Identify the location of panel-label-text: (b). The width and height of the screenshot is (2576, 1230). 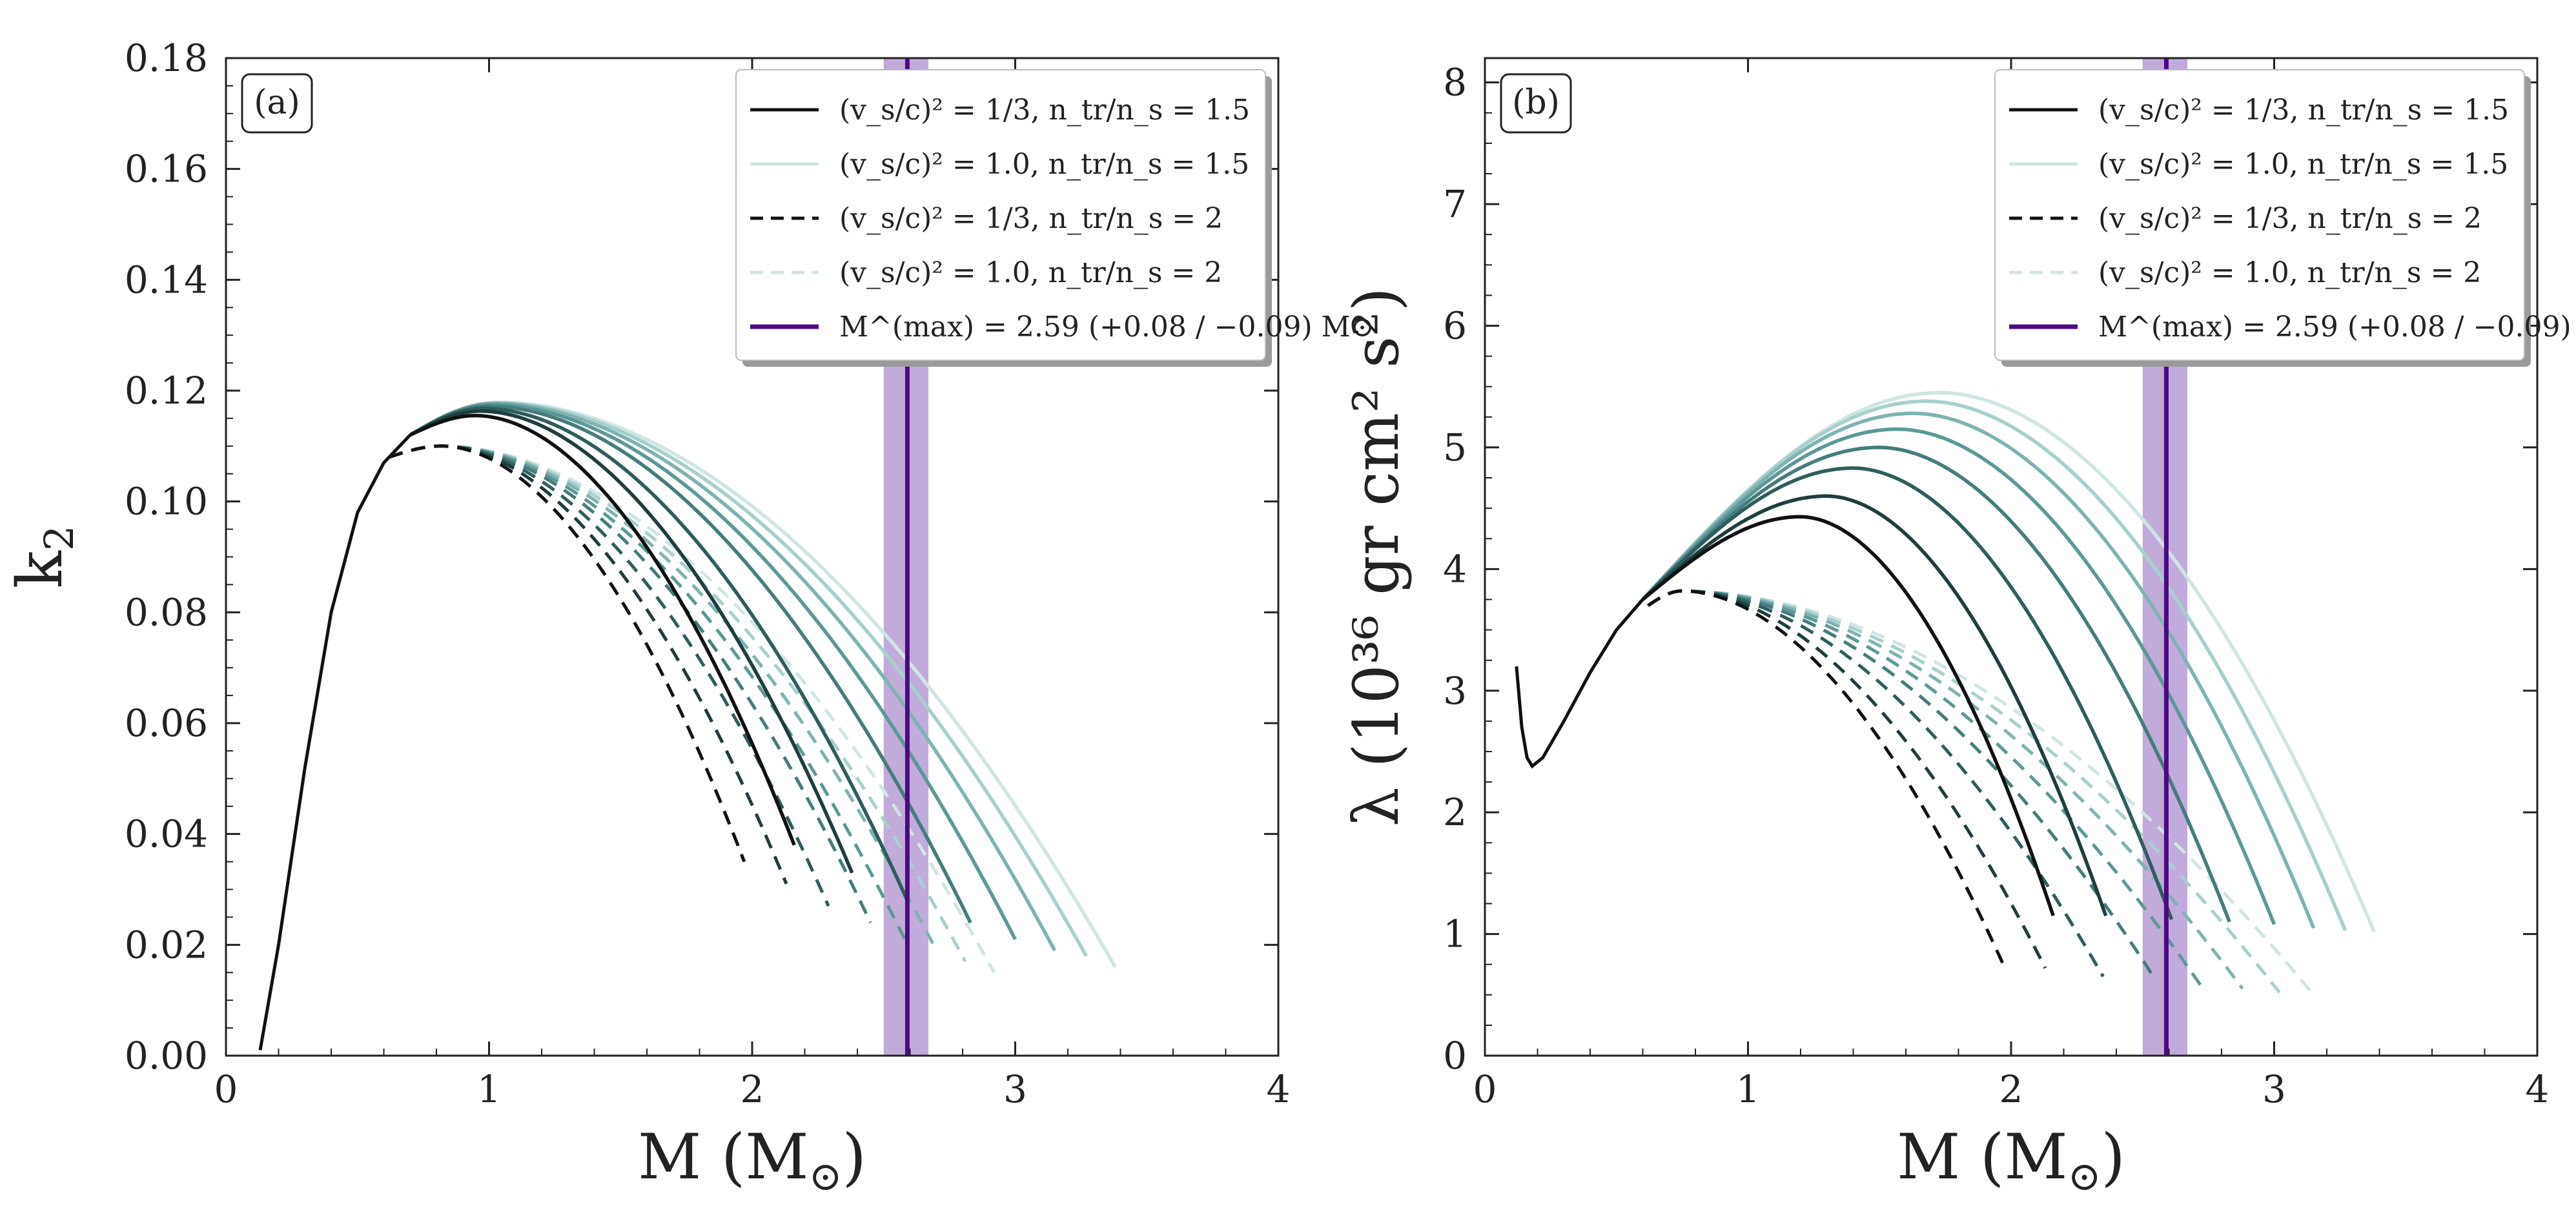
(1536, 102).